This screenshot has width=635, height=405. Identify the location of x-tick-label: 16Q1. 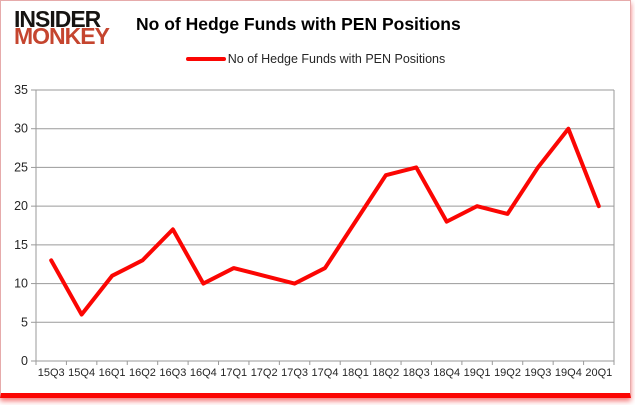
(112, 373).